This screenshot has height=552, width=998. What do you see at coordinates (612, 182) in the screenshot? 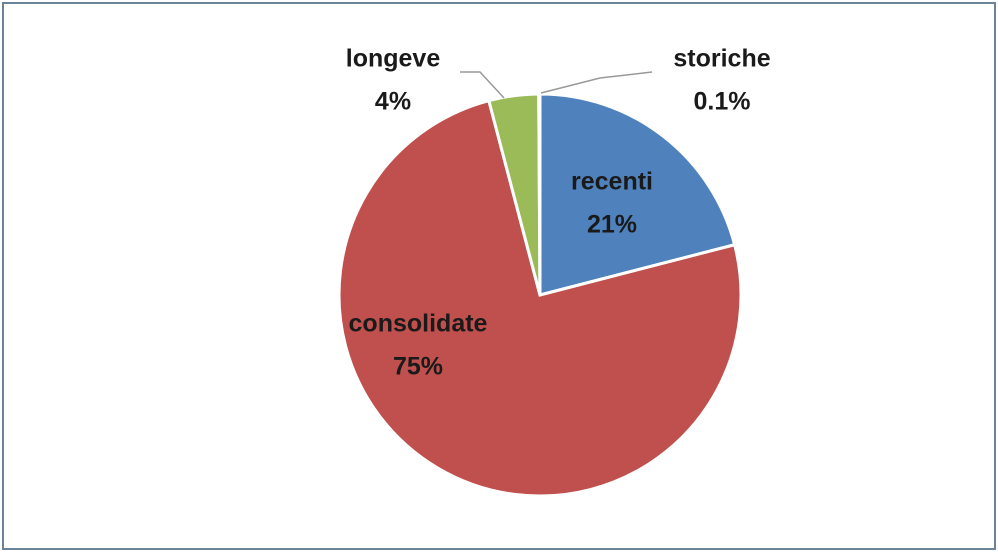
I see `slice-label: recenti` at bounding box center [612, 182].